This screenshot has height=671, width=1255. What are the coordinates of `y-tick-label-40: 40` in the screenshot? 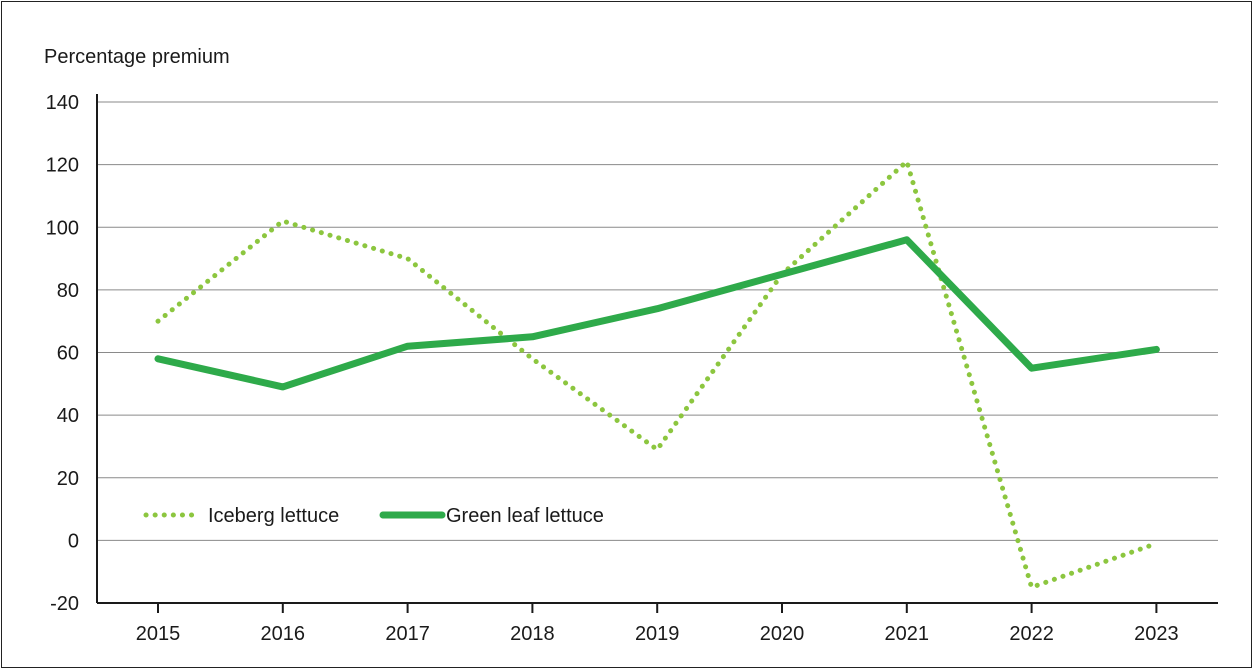 It's located at (68, 416).